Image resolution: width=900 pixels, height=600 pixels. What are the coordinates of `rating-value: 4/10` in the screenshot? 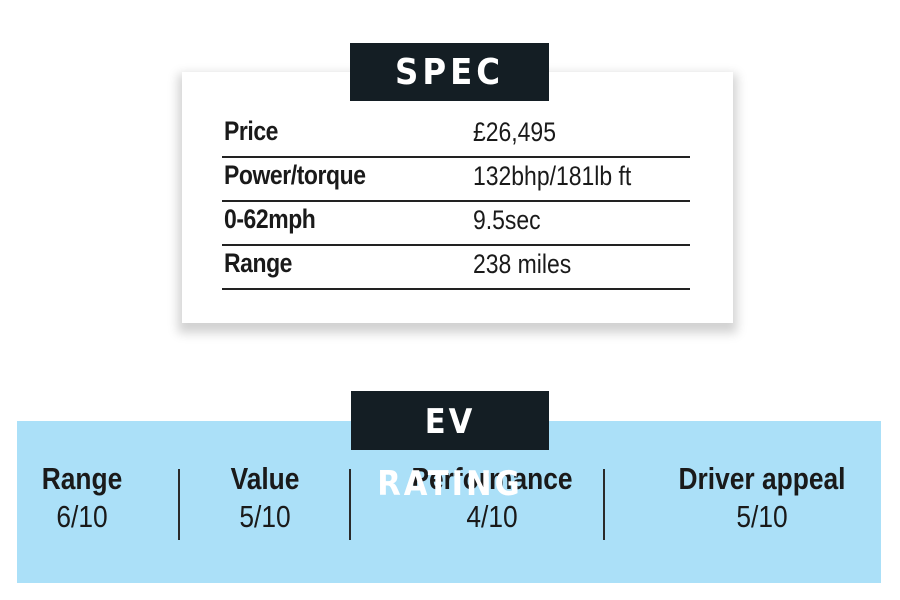 It's located at (492, 516).